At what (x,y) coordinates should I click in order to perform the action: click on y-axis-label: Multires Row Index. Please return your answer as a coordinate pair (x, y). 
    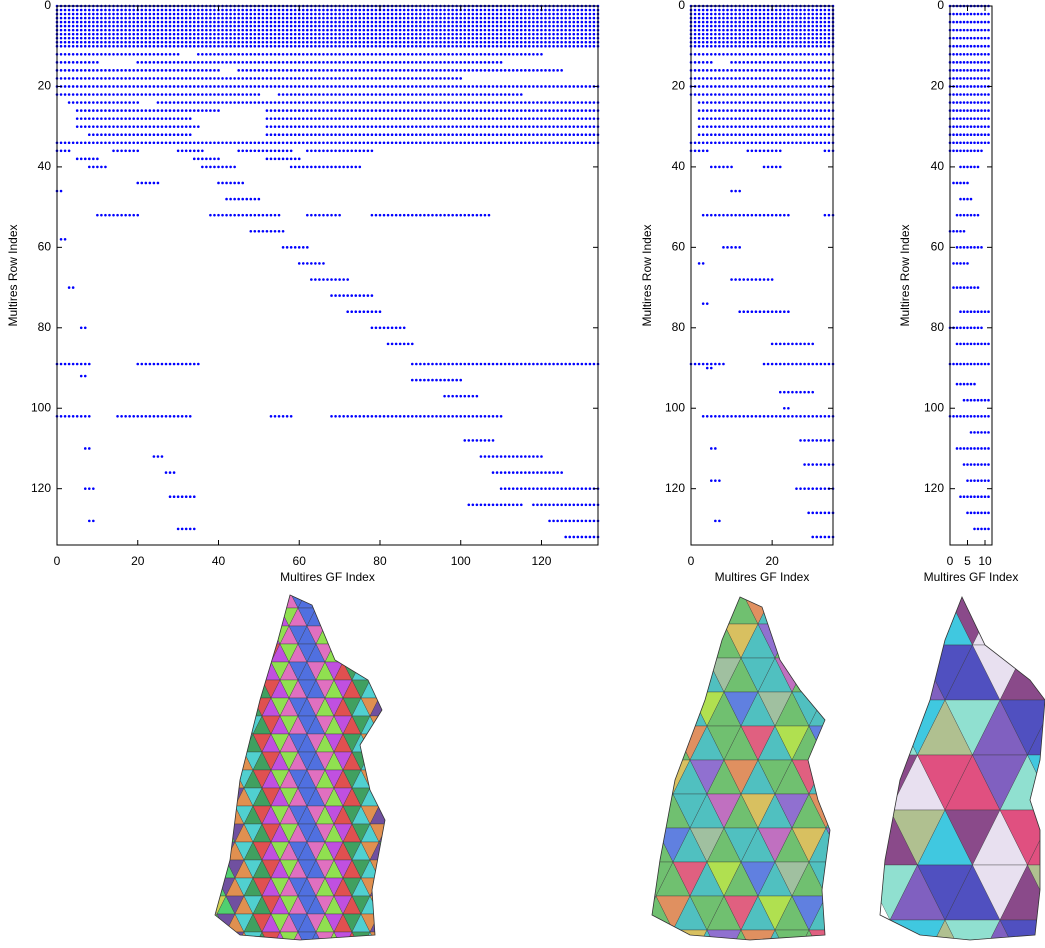
    Looking at the image, I should click on (905, 275).